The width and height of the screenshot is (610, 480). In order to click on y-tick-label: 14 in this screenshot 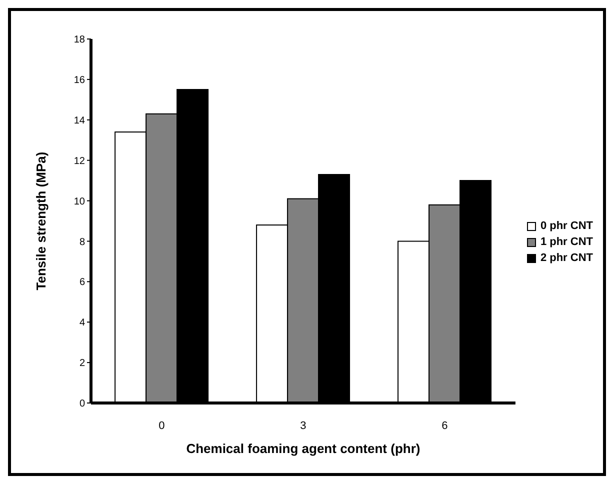, I will do `click(80, 120)`.